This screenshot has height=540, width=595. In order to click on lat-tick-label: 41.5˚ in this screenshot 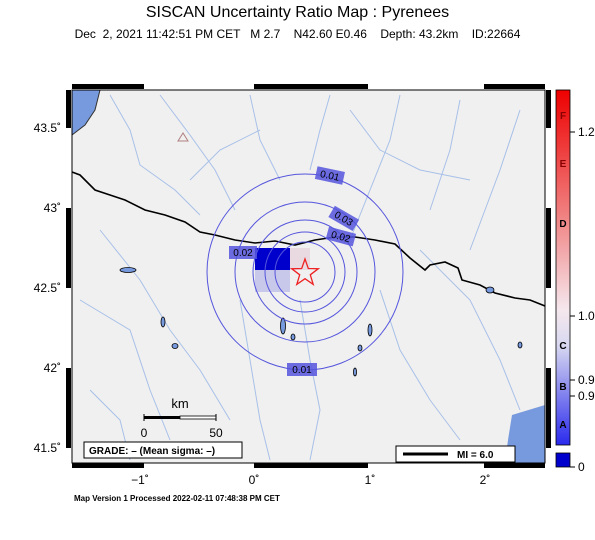, I will do `click(47, 448)`.